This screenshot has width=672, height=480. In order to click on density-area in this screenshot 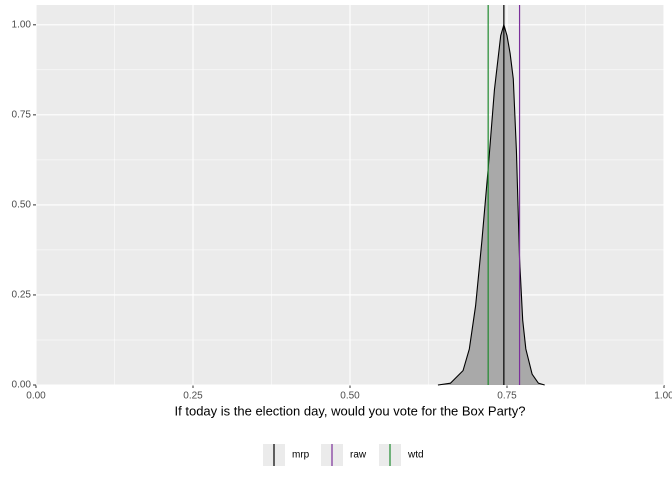, I will do `click(491, 205)`.